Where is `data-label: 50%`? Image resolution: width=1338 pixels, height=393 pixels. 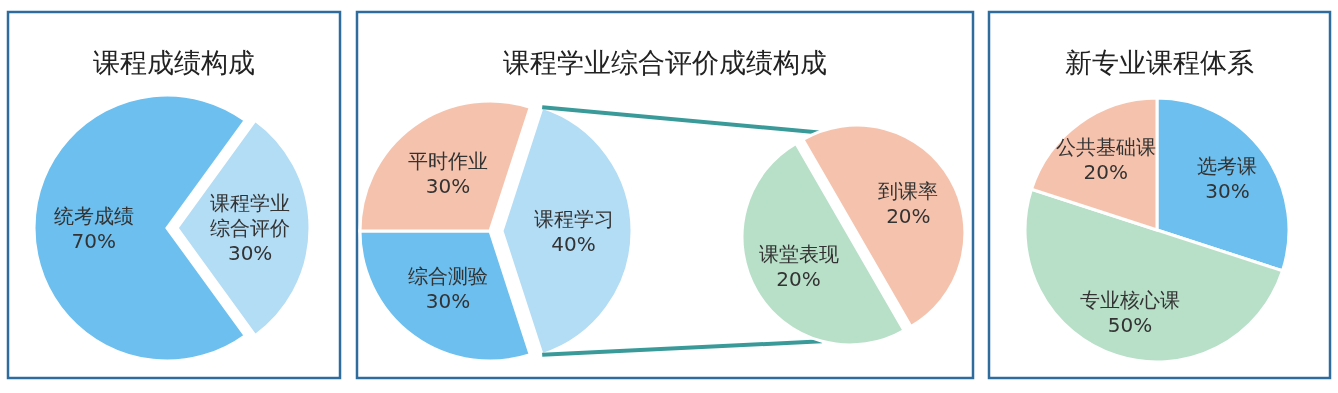
data-label: 50% is located at coordinates (1130, 325).